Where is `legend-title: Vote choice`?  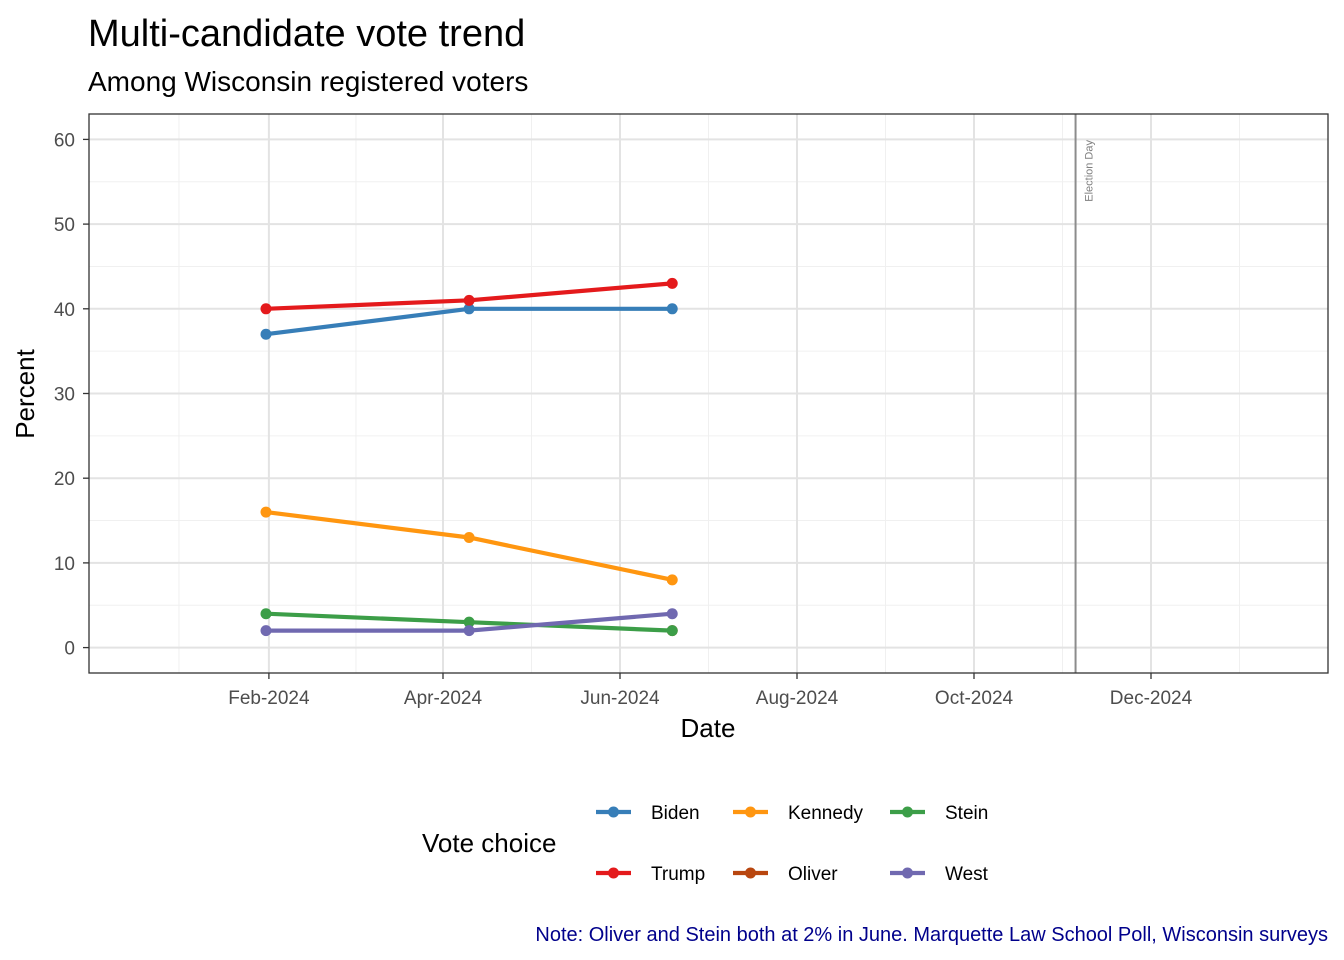 legend-title: Vote choice is located at coordinates (489, 843).